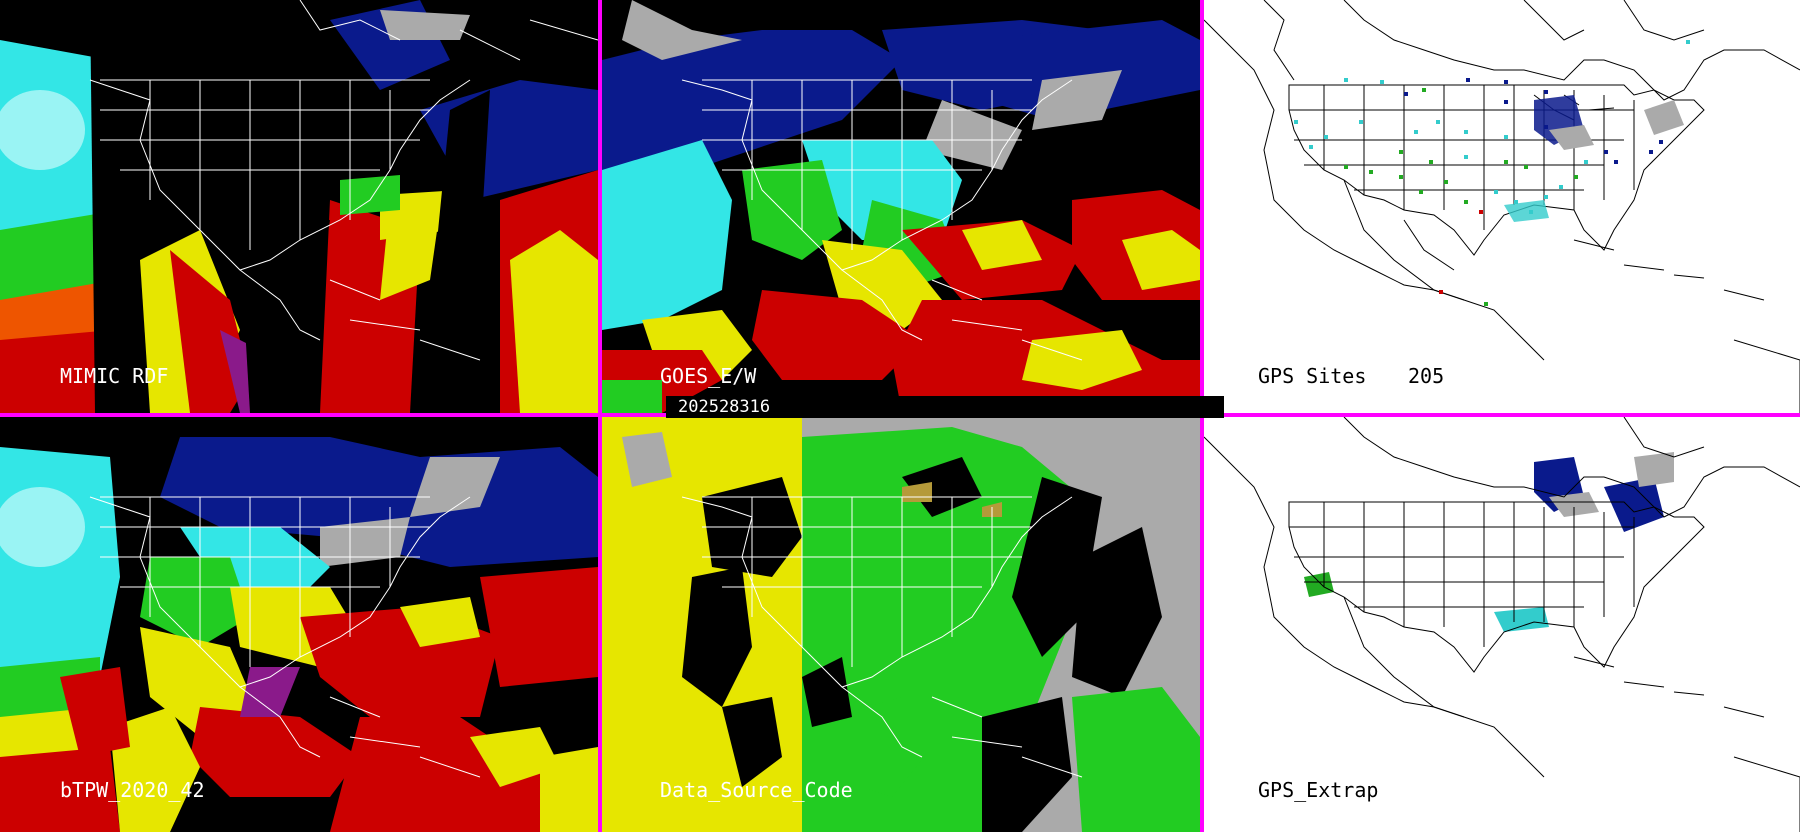 This screenshot has height=832, width=1800. I want to click on gps-sites-count: 205, so click(1426, 376).